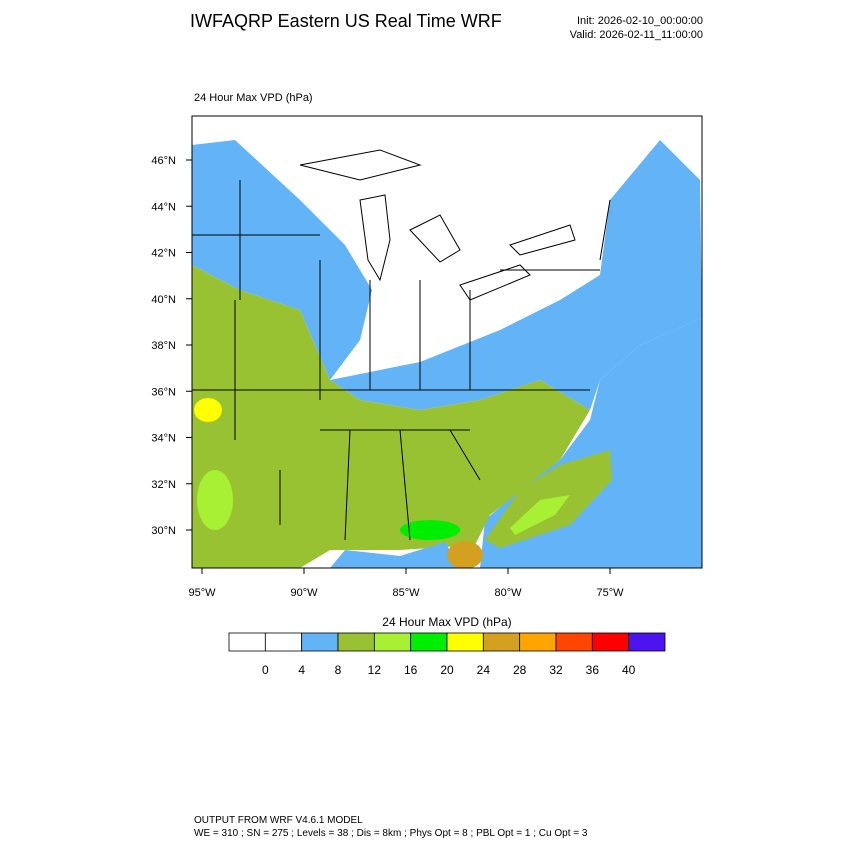  I want to click on lon-label: 85°W, so click(406, 593).